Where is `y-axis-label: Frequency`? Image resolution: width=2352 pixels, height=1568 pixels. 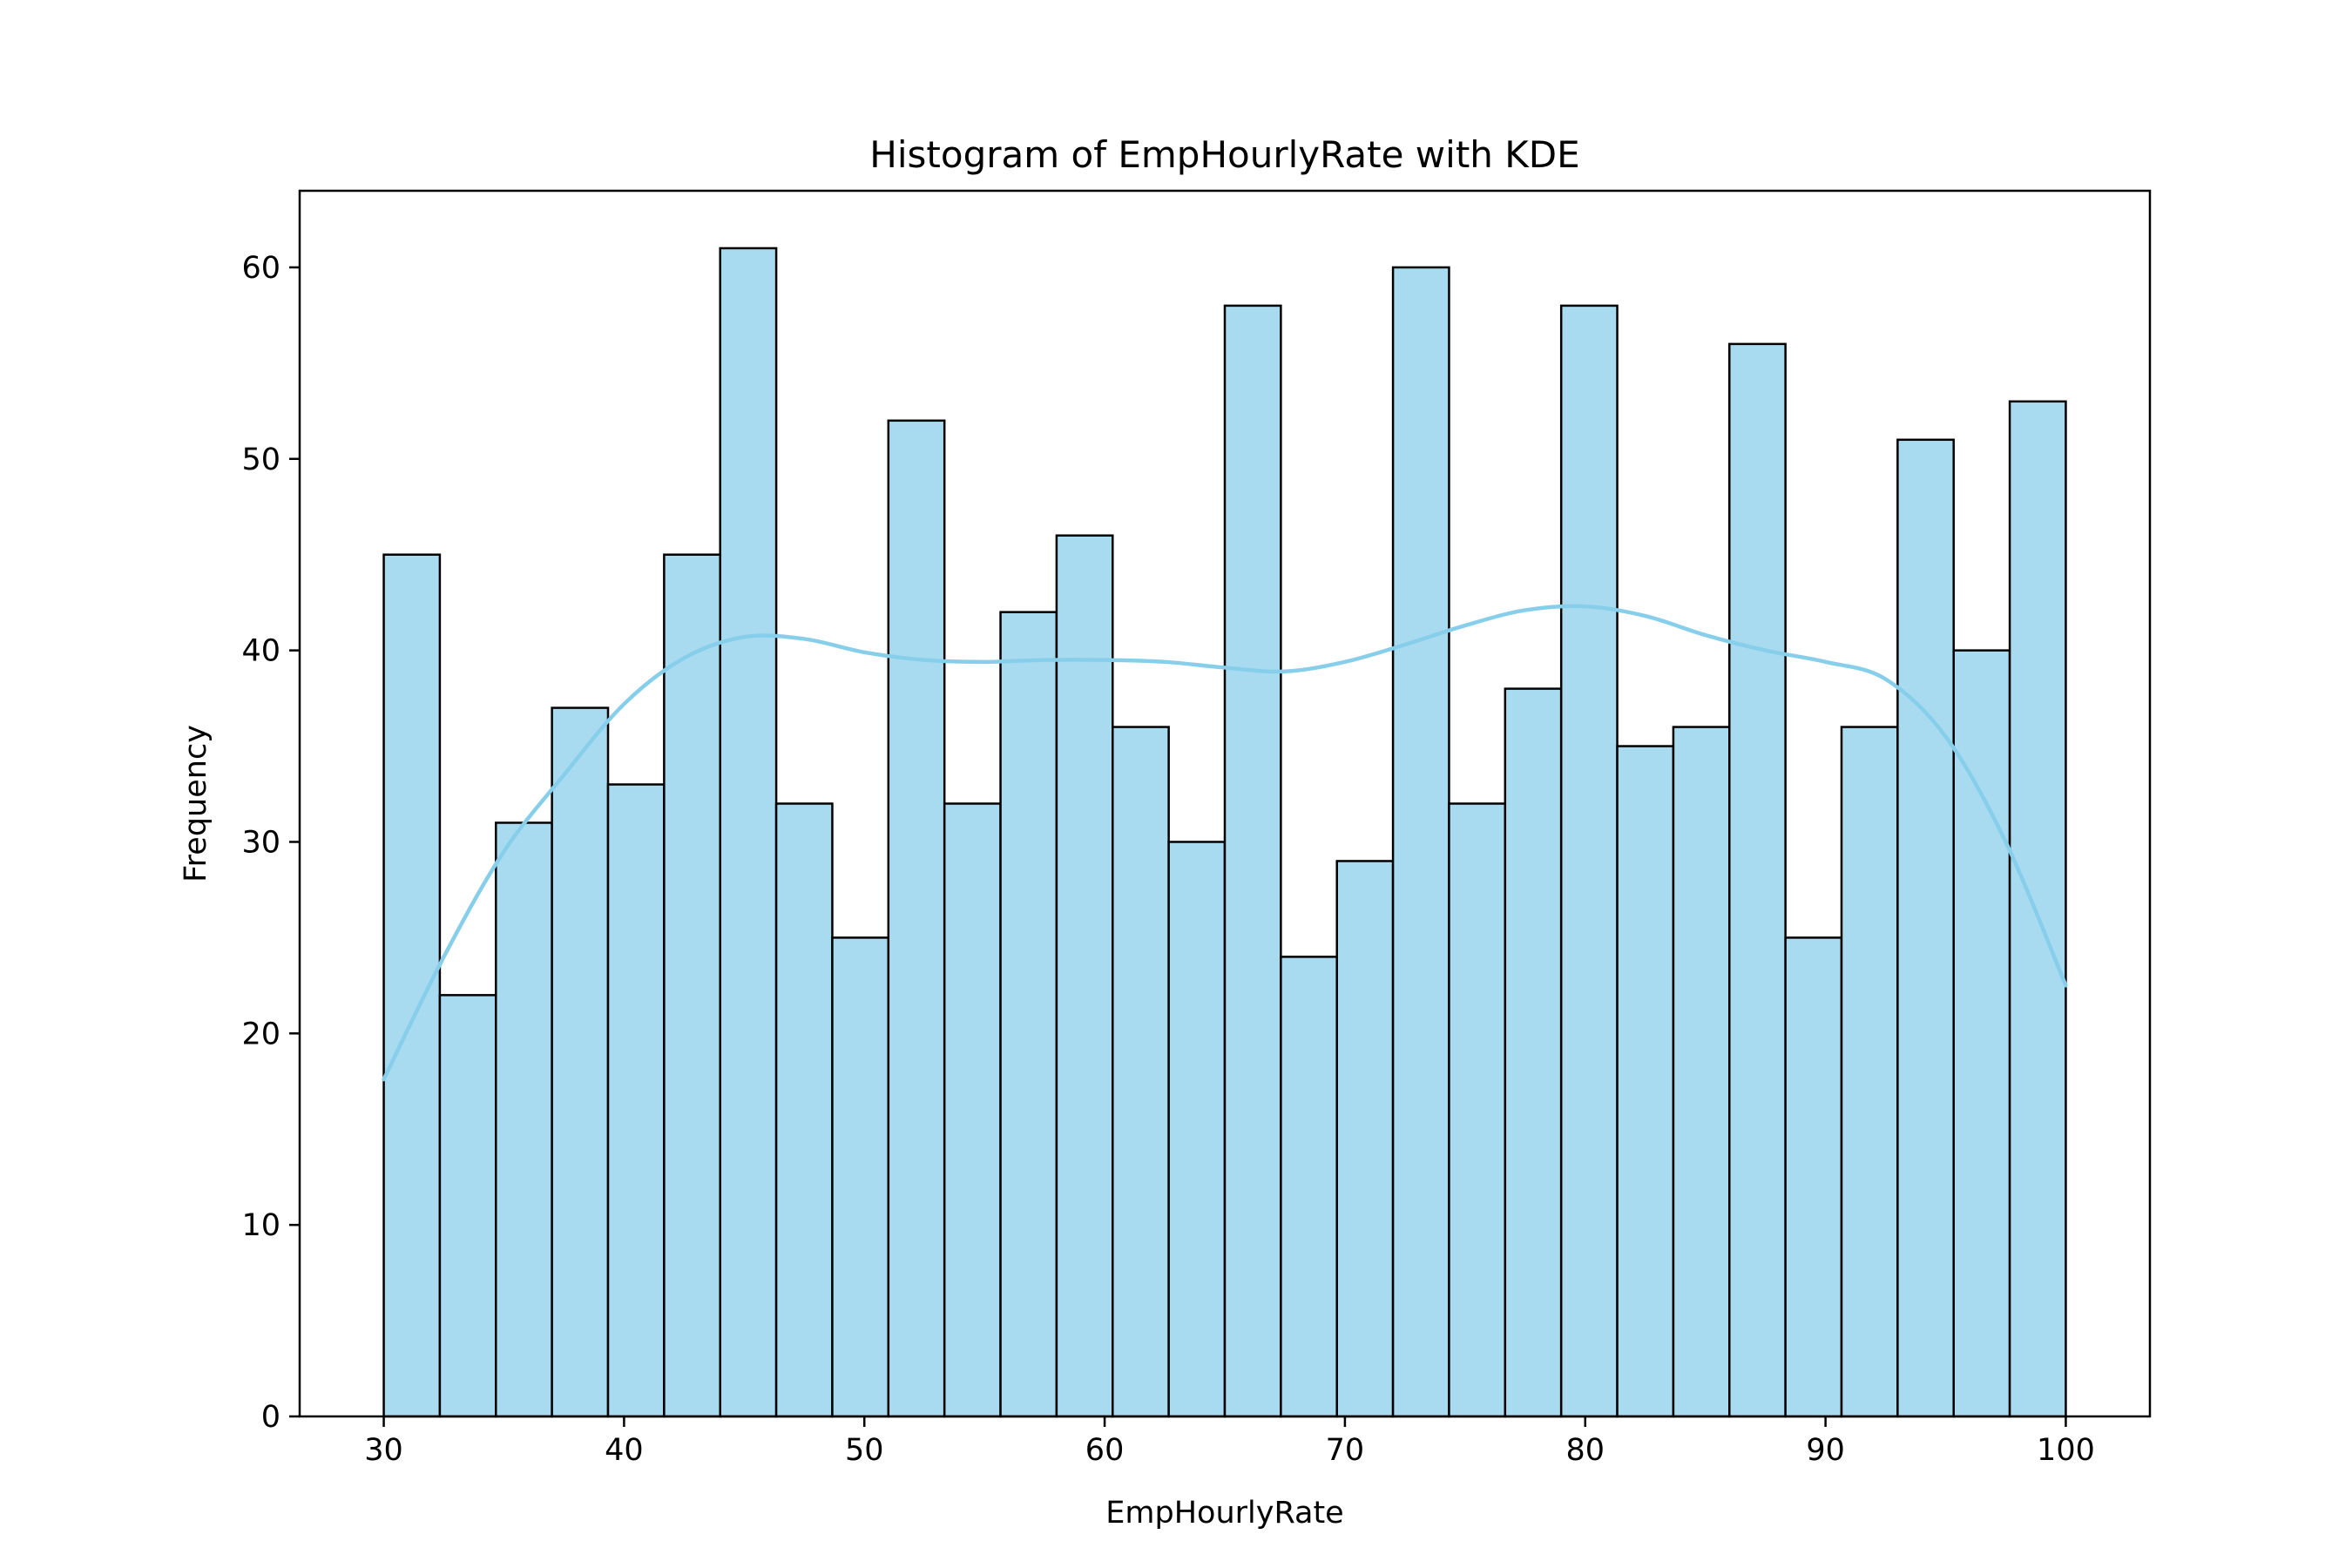
y-axis-label: Frequency is located at coordinates (196, 803).